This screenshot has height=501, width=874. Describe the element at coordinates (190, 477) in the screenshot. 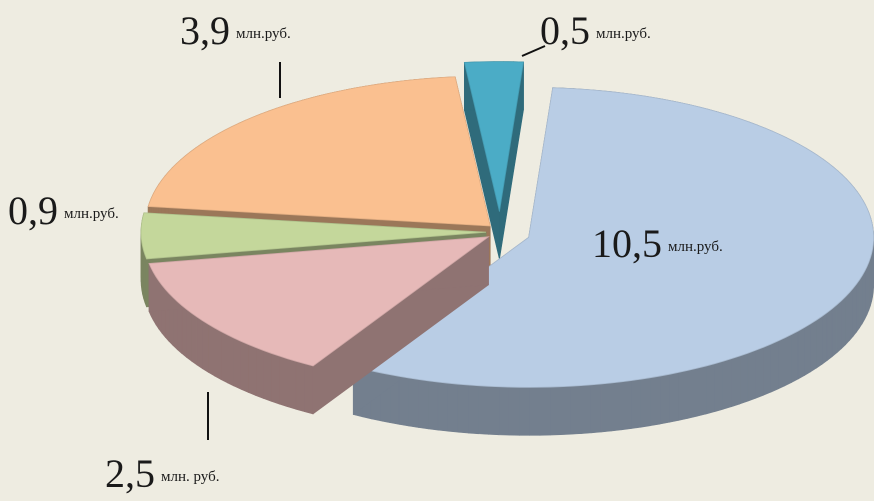

I see `label-unit: млн. руб.` at that location.